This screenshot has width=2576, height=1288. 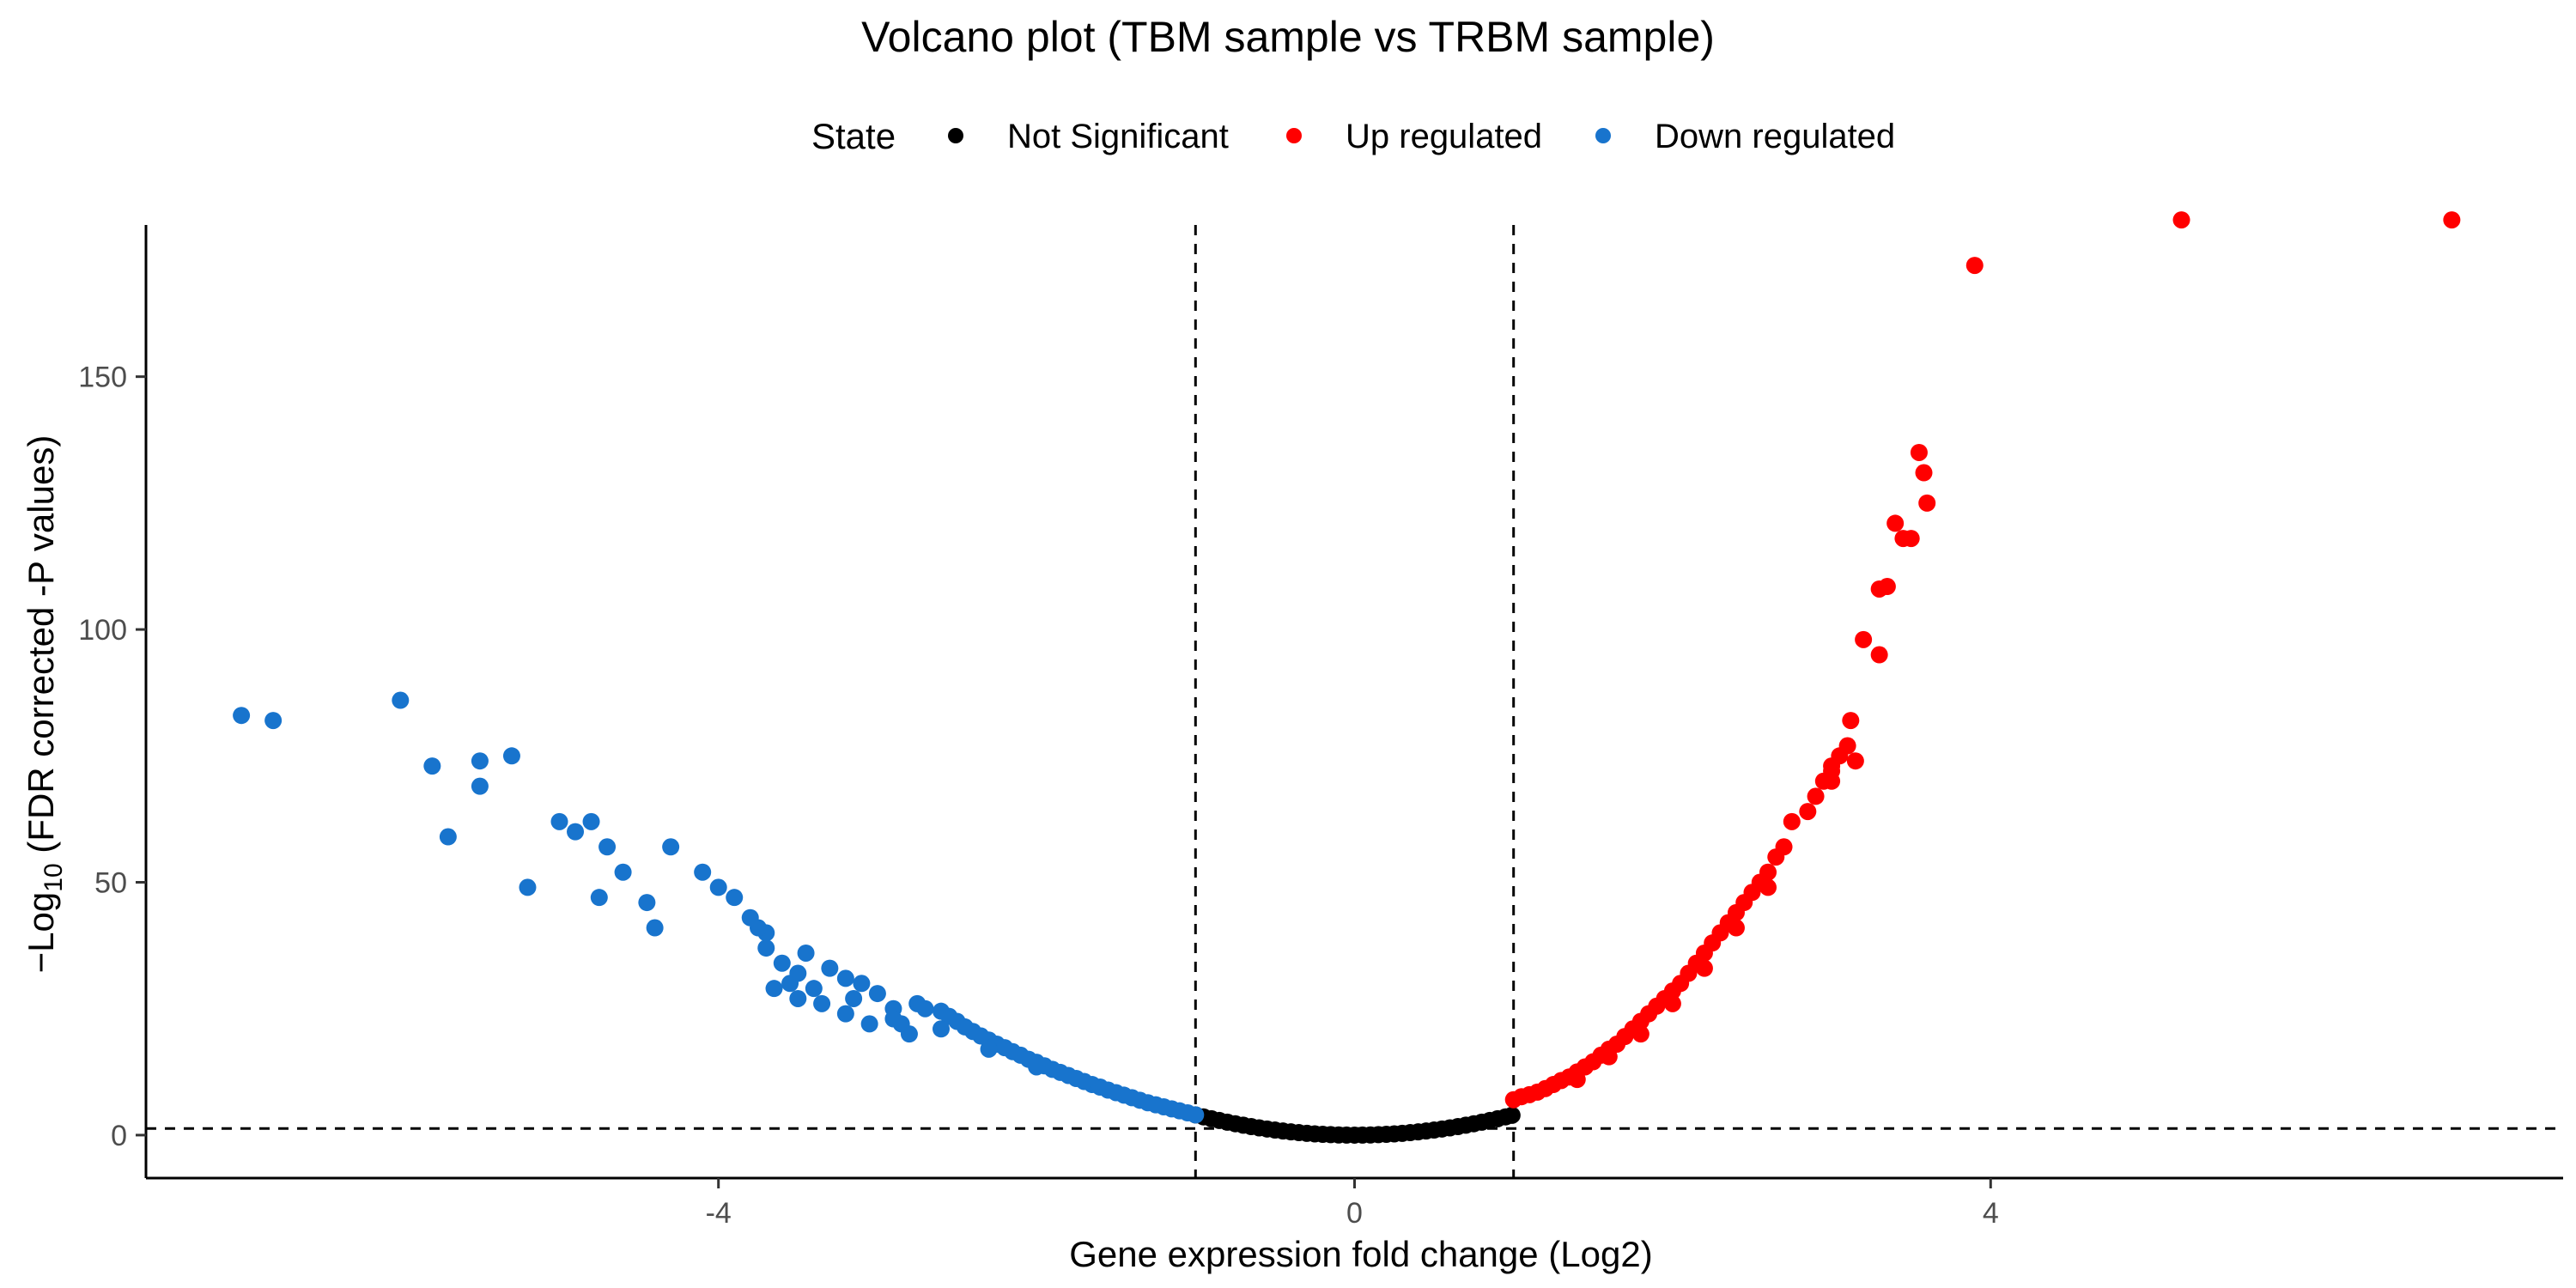 What do you see at coordinates (119, 1136) in the screenshot?
I see `y-tick-label: 0` at bounding box center [119, 1136].